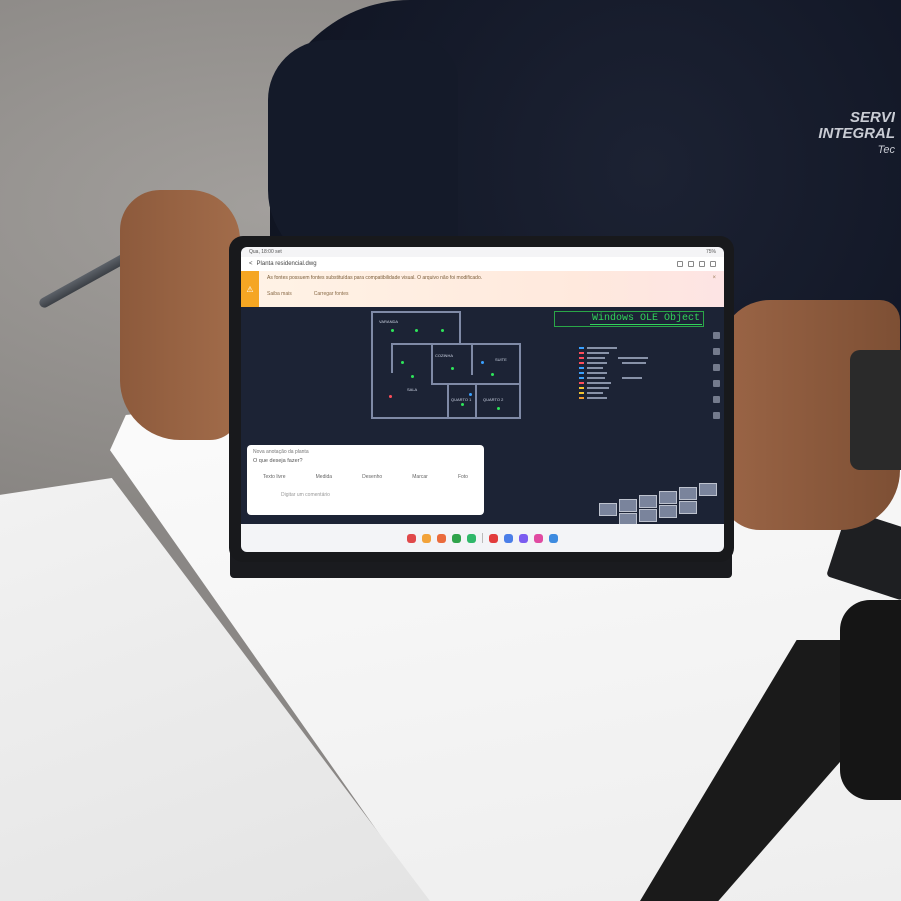  I want to click on back-arrow-icon: <, so click(251, 264).